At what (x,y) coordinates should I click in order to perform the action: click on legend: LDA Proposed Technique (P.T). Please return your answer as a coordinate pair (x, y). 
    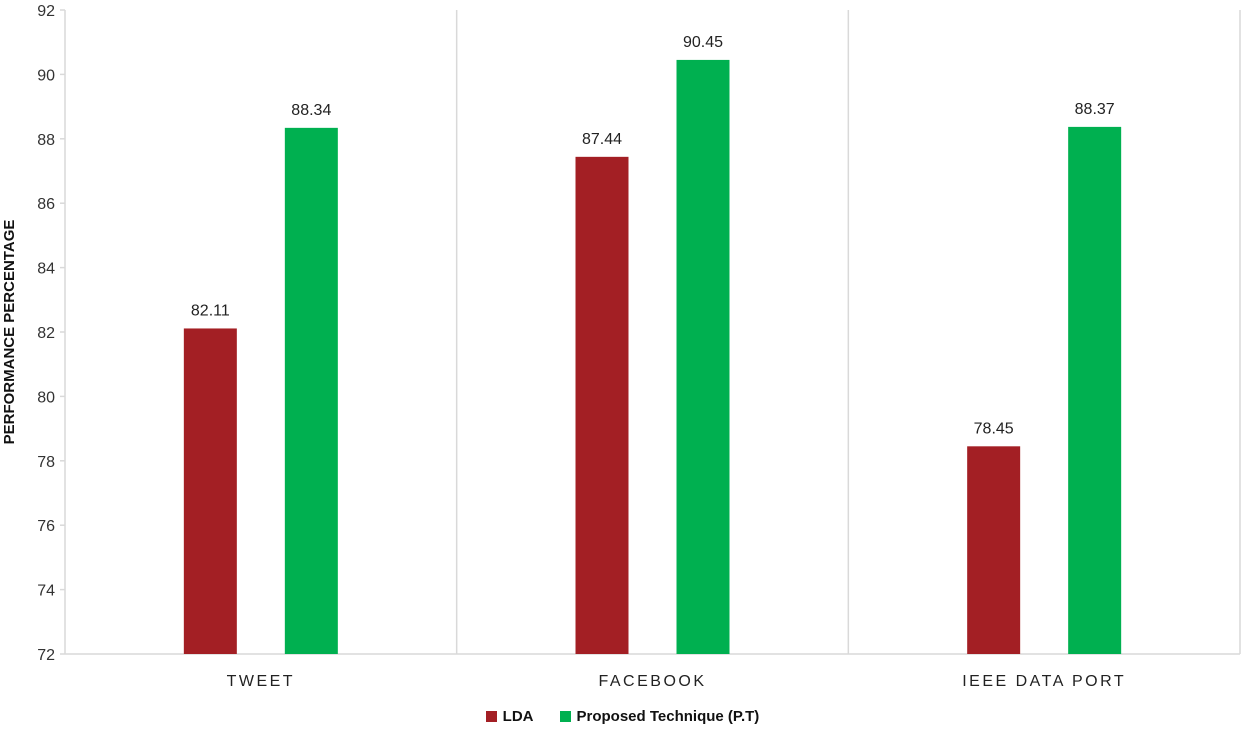
    Looking at the image, I should click on (622, 716).